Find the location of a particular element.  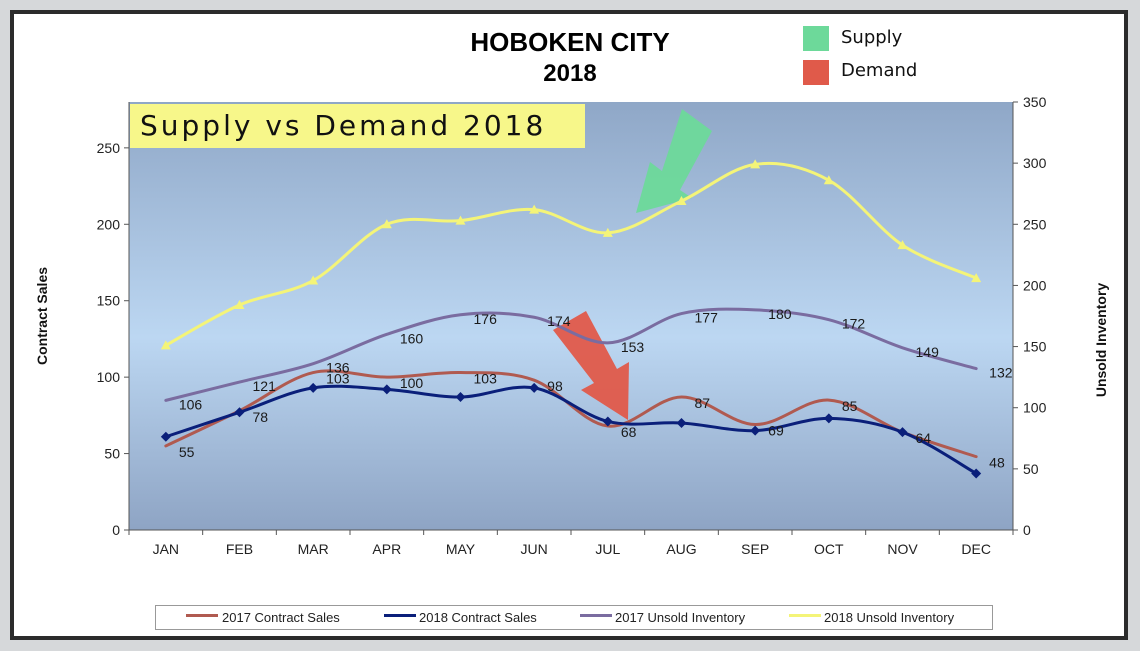

x-tick-label: JAN is located at coordinates (166, 549).